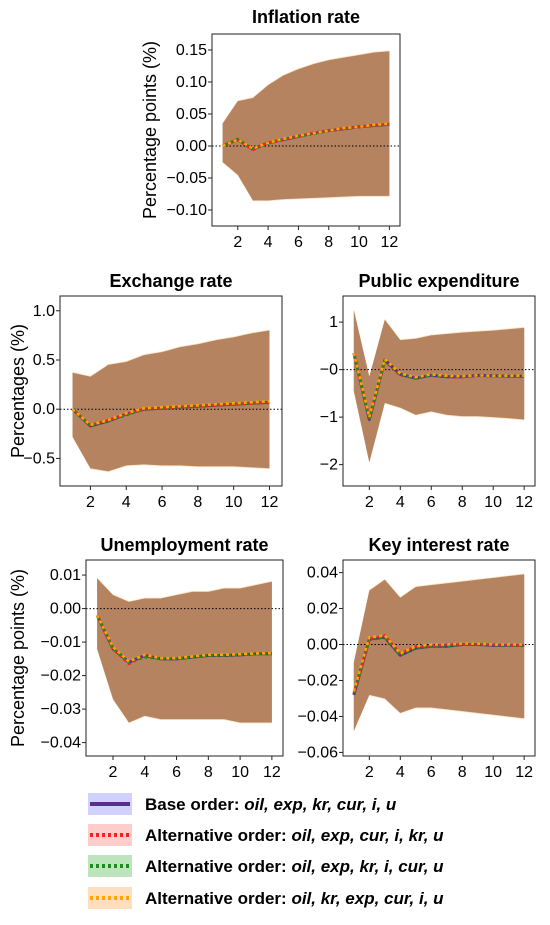 Image resolution: width=550 pixels, height=925 pixels. Describe the element at coordinates (194, 804) in the screenshot. I see `legend-prefix: Base order:` at that location.